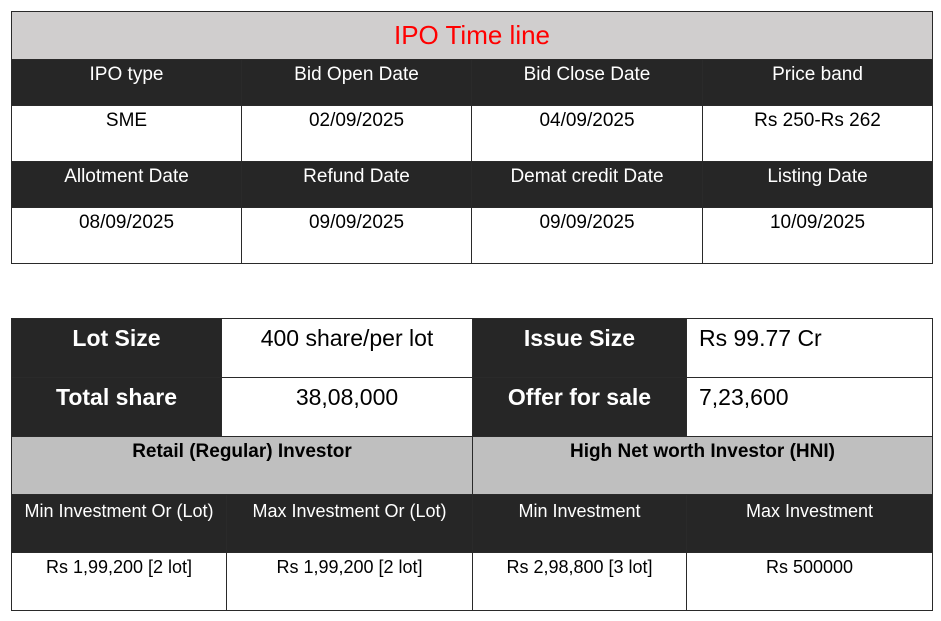 This screenshot has height=621, width=941. I want to click on total-share-label: Total share, so click(116, 407).